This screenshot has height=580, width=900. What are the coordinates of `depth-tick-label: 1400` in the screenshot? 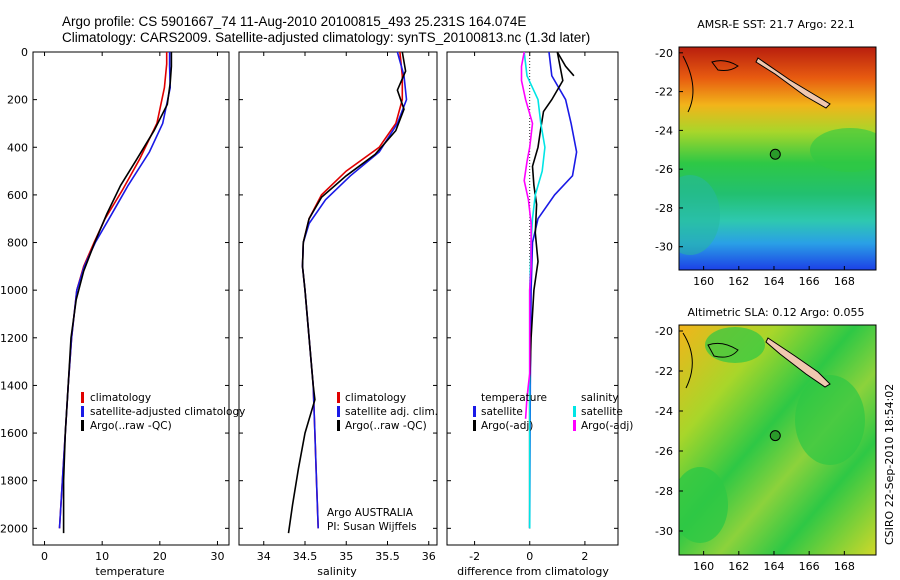 It's located at (14, 385).